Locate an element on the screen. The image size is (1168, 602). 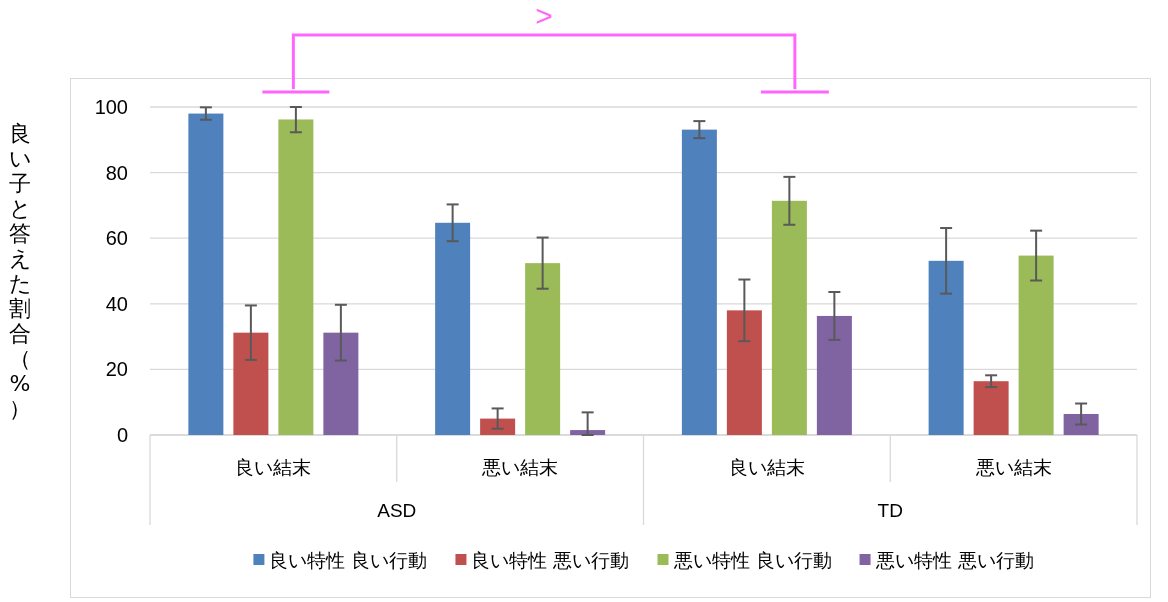
text: ASD is located at coordinates (397, 510).